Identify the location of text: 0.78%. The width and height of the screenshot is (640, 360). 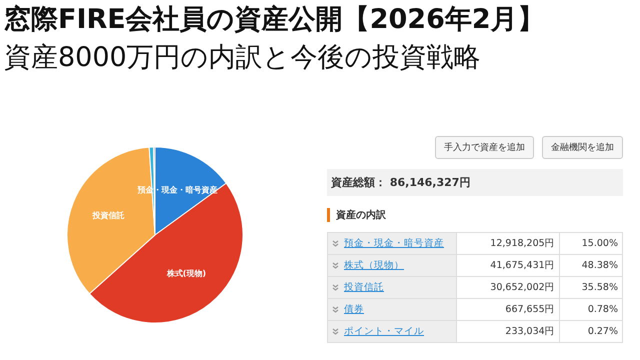
(590, 309).